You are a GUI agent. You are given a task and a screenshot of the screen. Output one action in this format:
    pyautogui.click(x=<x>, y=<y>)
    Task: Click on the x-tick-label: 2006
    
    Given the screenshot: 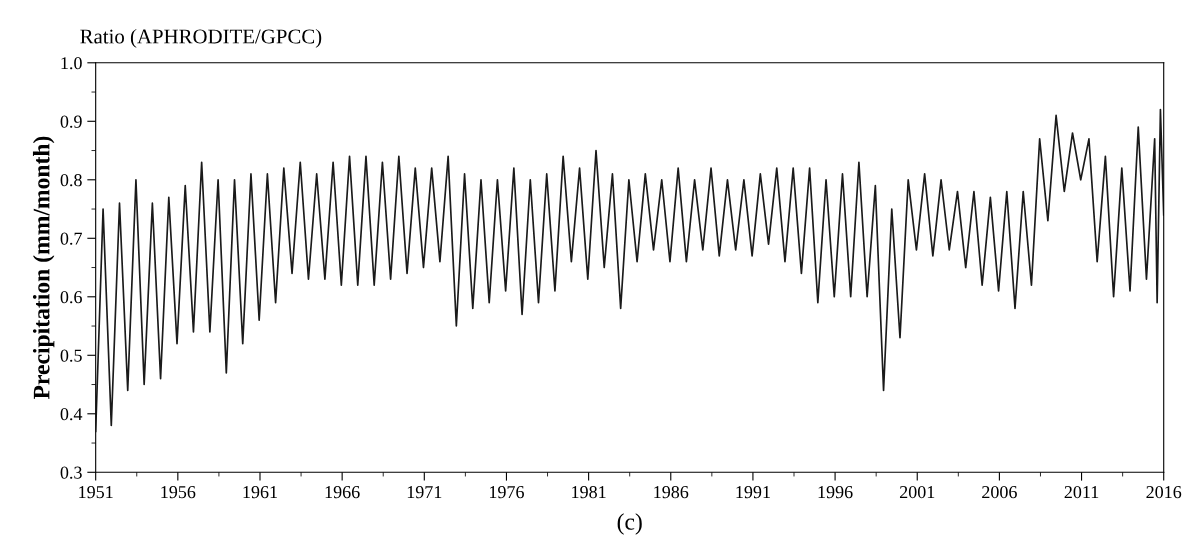 What is the action you would take?
    pyautogui.click(x=999, y=492)
    